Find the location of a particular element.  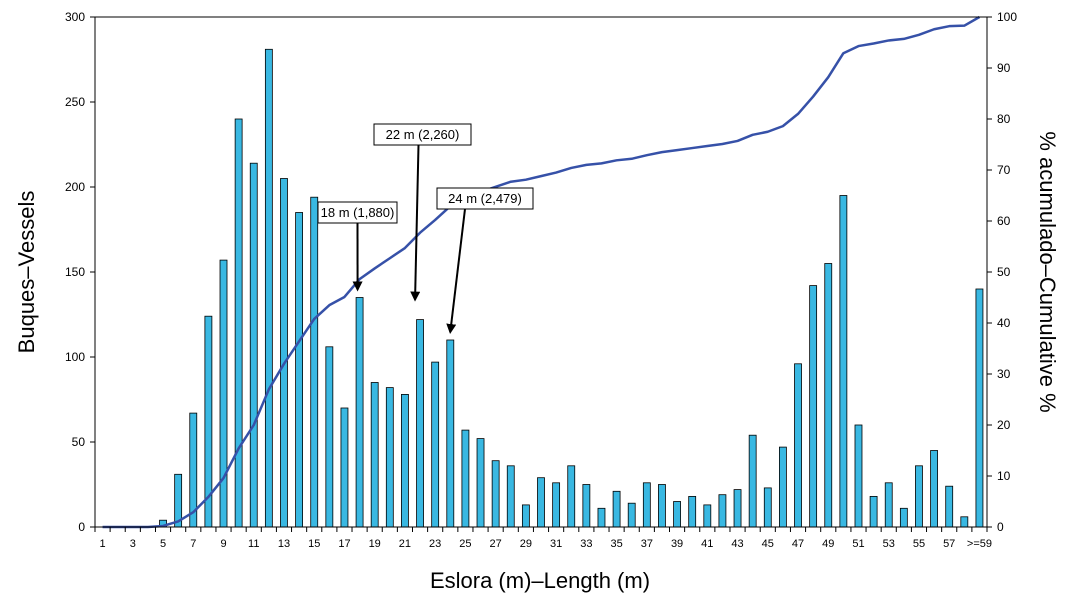

x-tick-label: 41 is located at coordinates (707, 544).